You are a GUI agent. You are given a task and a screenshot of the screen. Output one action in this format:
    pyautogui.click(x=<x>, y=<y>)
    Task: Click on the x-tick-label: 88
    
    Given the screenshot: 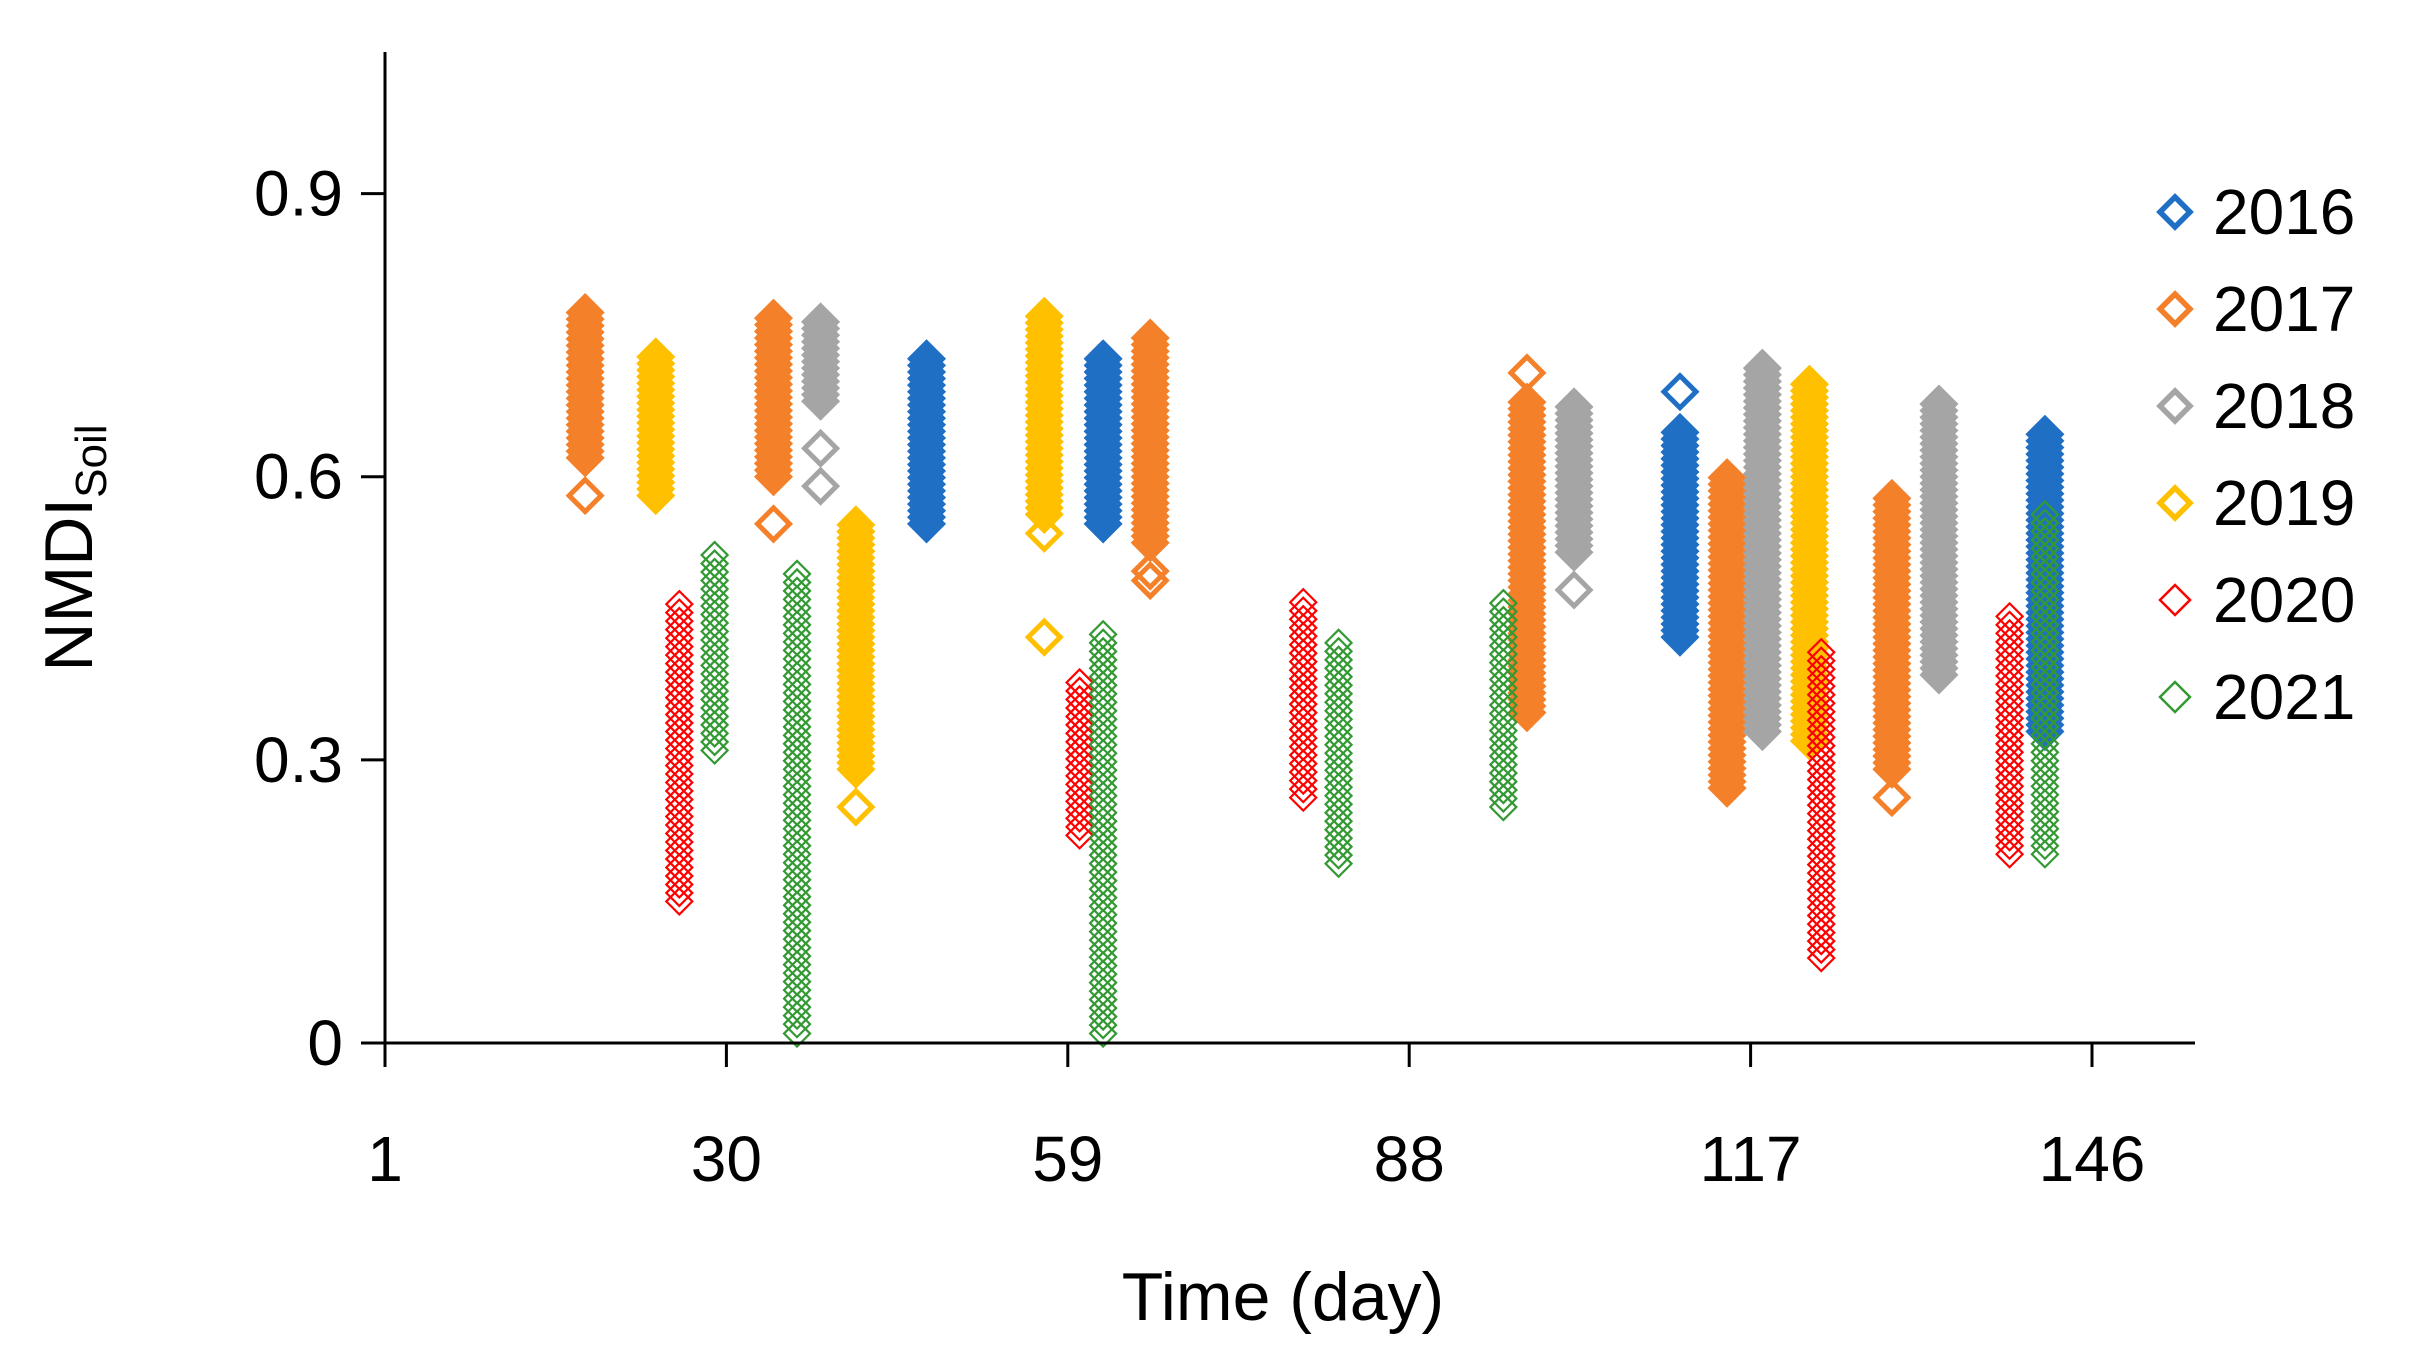 What is the action you would take?
    pyautogui.click(x=1409, y=1159)
    